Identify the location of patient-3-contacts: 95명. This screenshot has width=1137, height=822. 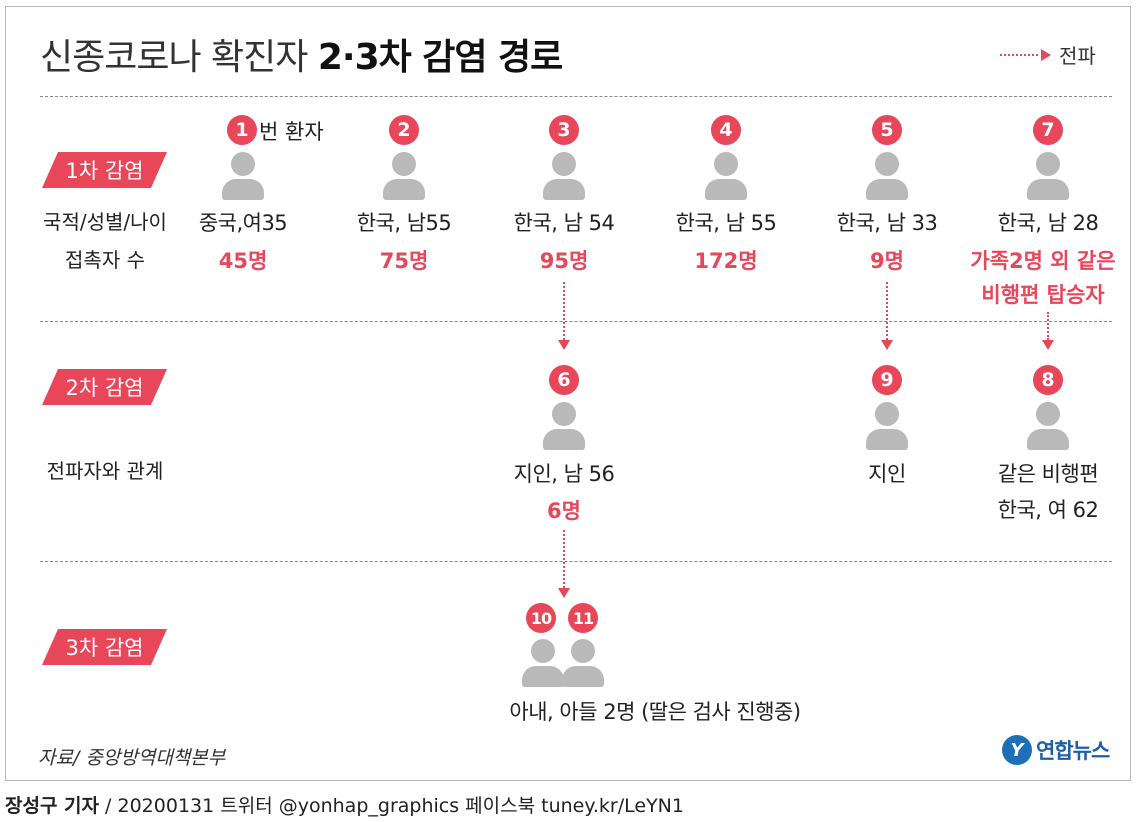
(564, 261).